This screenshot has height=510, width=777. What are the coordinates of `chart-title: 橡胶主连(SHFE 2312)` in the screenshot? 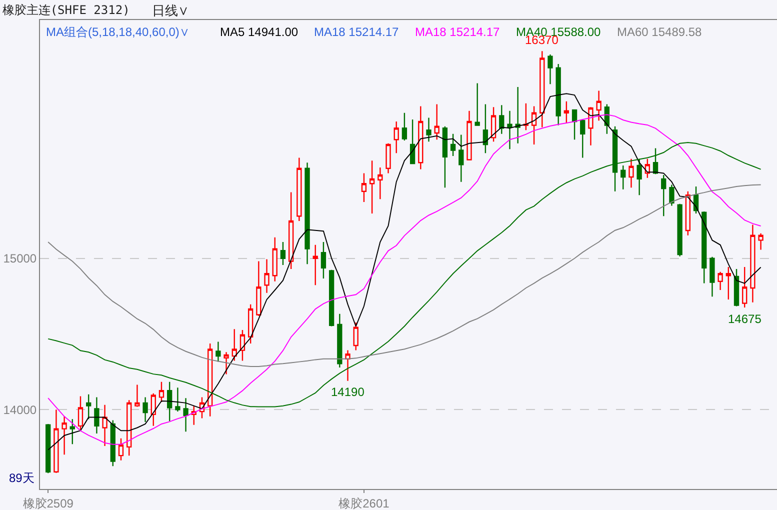 It's located at (66, 10).